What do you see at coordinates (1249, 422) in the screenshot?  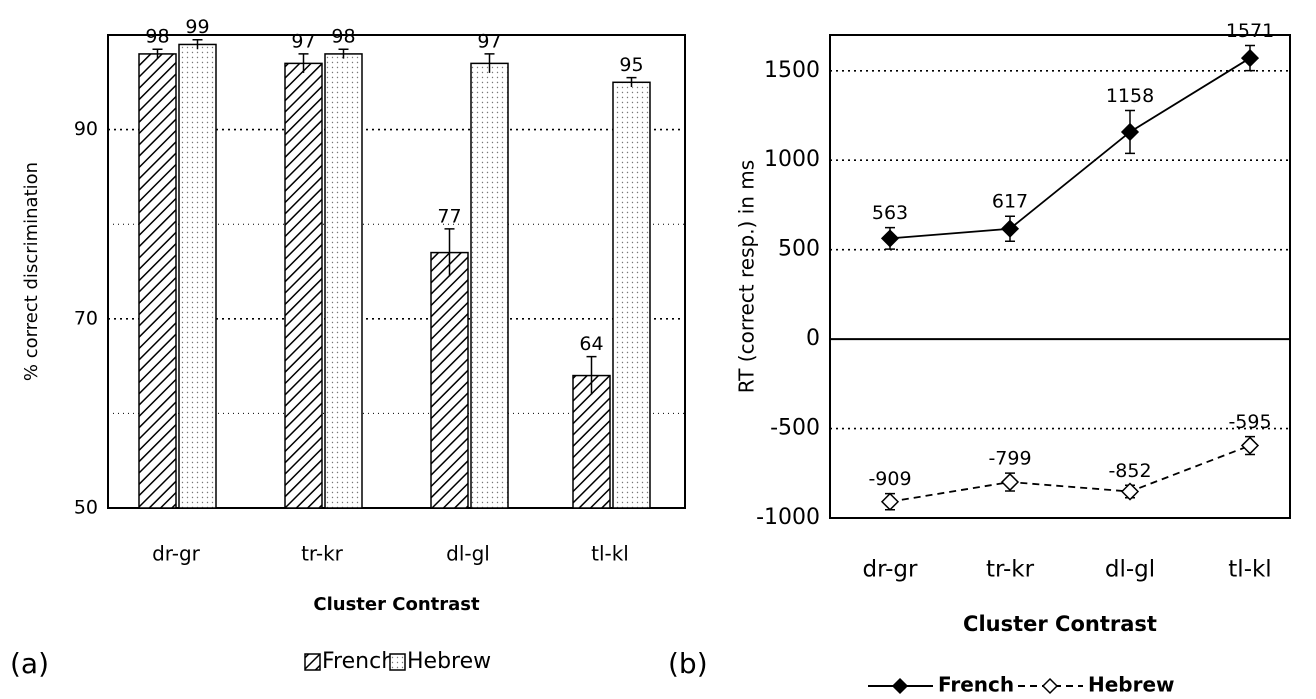 I see `data-label: -595` at bounding box center [1249, 422].